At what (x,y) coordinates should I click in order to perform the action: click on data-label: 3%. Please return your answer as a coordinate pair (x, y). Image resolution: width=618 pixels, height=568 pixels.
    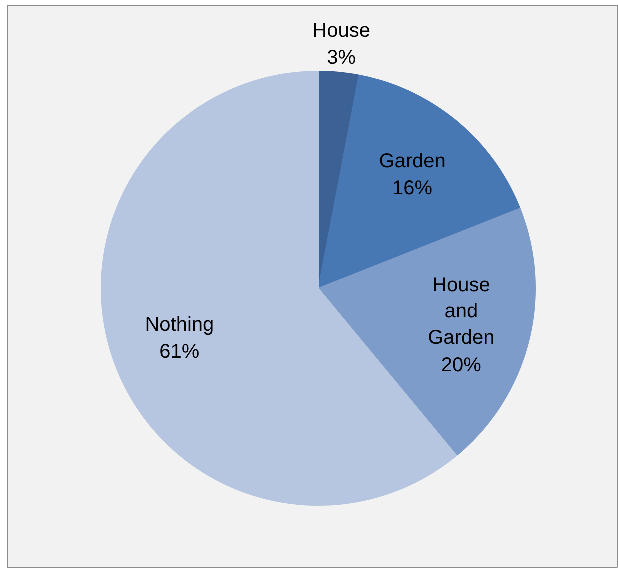
    Looking at the image, I should click on (341, 57).